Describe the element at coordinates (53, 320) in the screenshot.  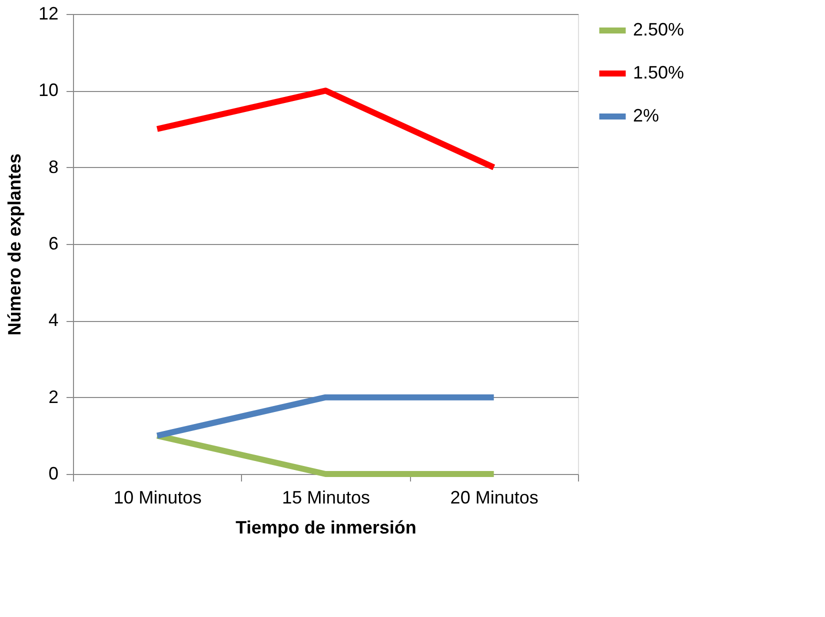
I see `y-tick-label: 4` at that location.